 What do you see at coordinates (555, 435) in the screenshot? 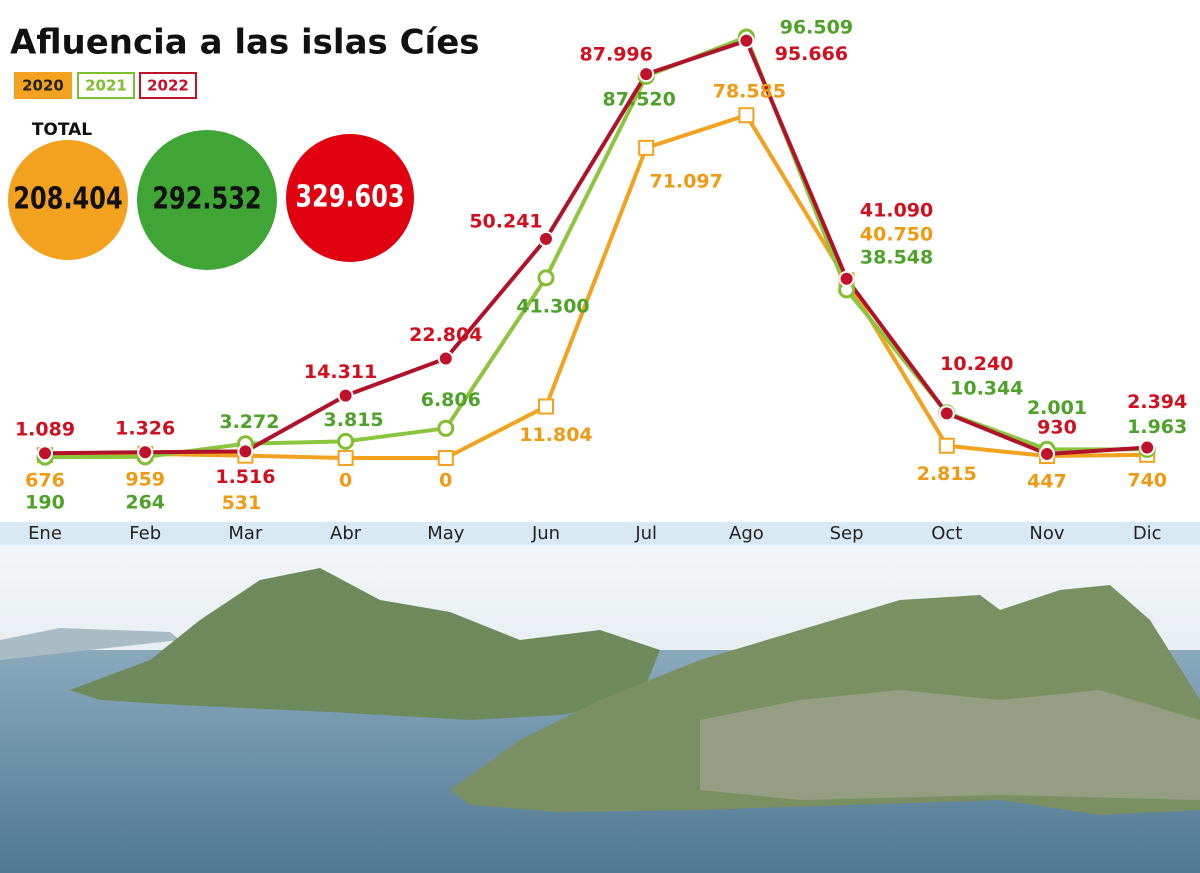
I see `data-label: 11.804` at bounding box center [555, 435].